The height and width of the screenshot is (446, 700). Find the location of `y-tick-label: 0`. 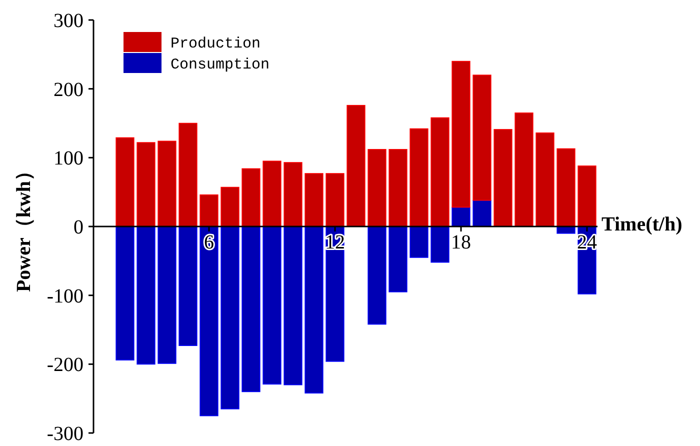

y-tick-label: 0 is located at coordinates (79, 227).